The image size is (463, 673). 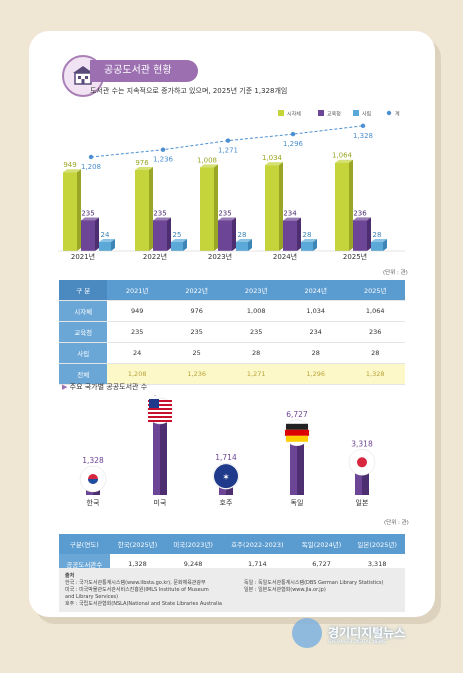 What do you see at coordinates (321, 544) in the screenshot?
I see `table-header-cell: 독일(2024년)` at bounding box center [321, 544].